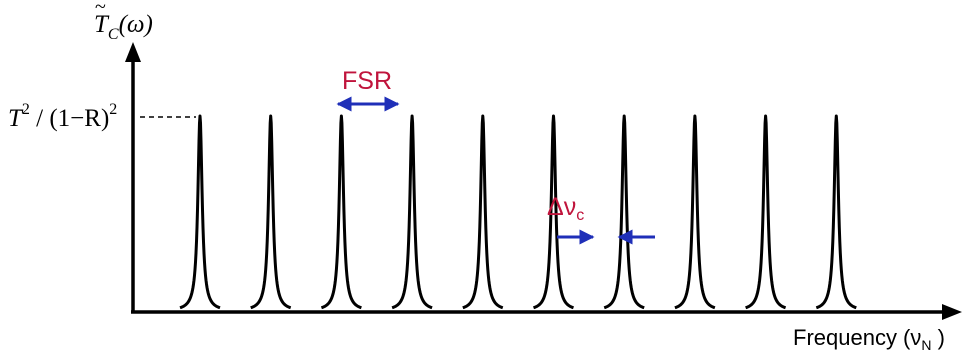 Image resolution: width=969 pixels, height=354 pixels. Describe the element at coordinates (580, 215) in the screenshot. I see `linewidth-label-subscript: c` at that location.